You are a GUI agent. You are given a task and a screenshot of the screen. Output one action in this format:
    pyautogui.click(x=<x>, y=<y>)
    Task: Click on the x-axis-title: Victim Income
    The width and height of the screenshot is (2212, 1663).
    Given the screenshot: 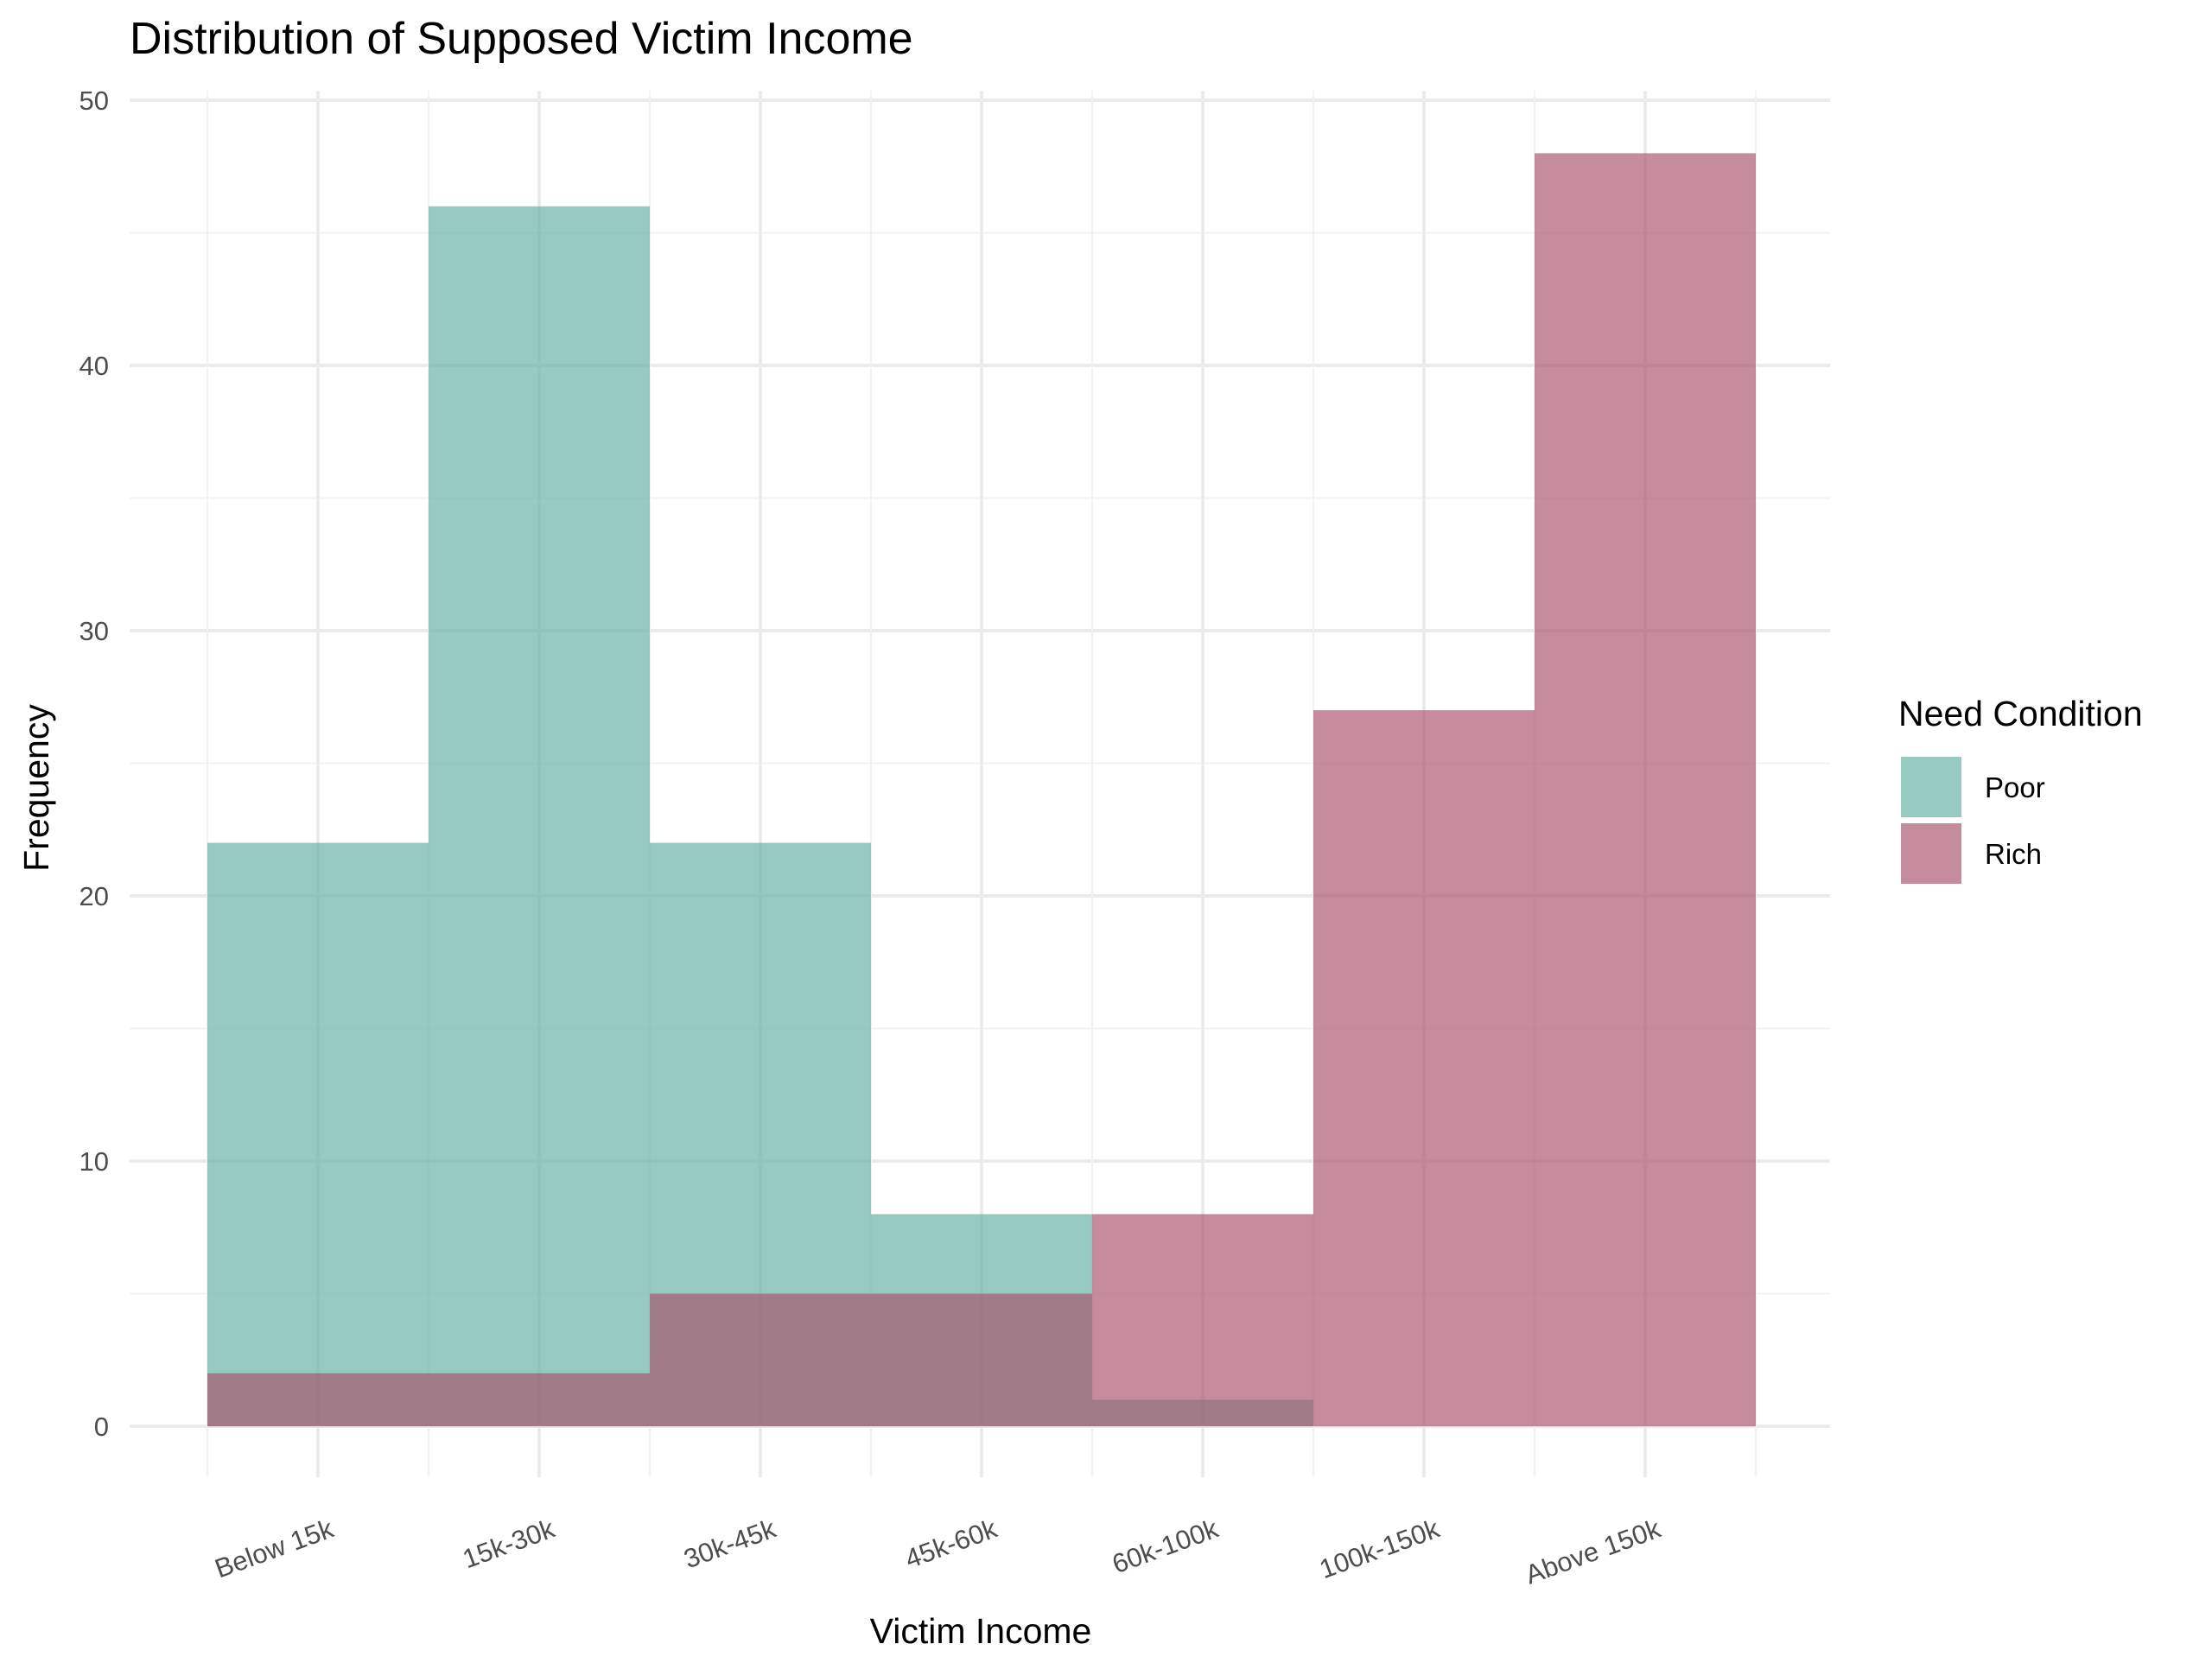 What is the action you would take?
    pyautogui.click(x=981, y=1631)
    